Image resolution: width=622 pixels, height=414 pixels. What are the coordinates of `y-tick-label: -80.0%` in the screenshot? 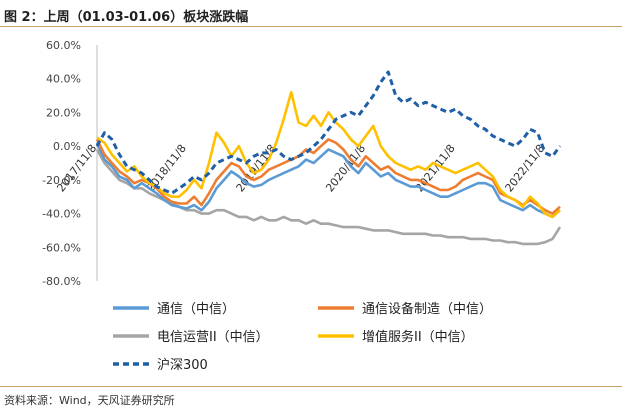 It's located at (61, 281).